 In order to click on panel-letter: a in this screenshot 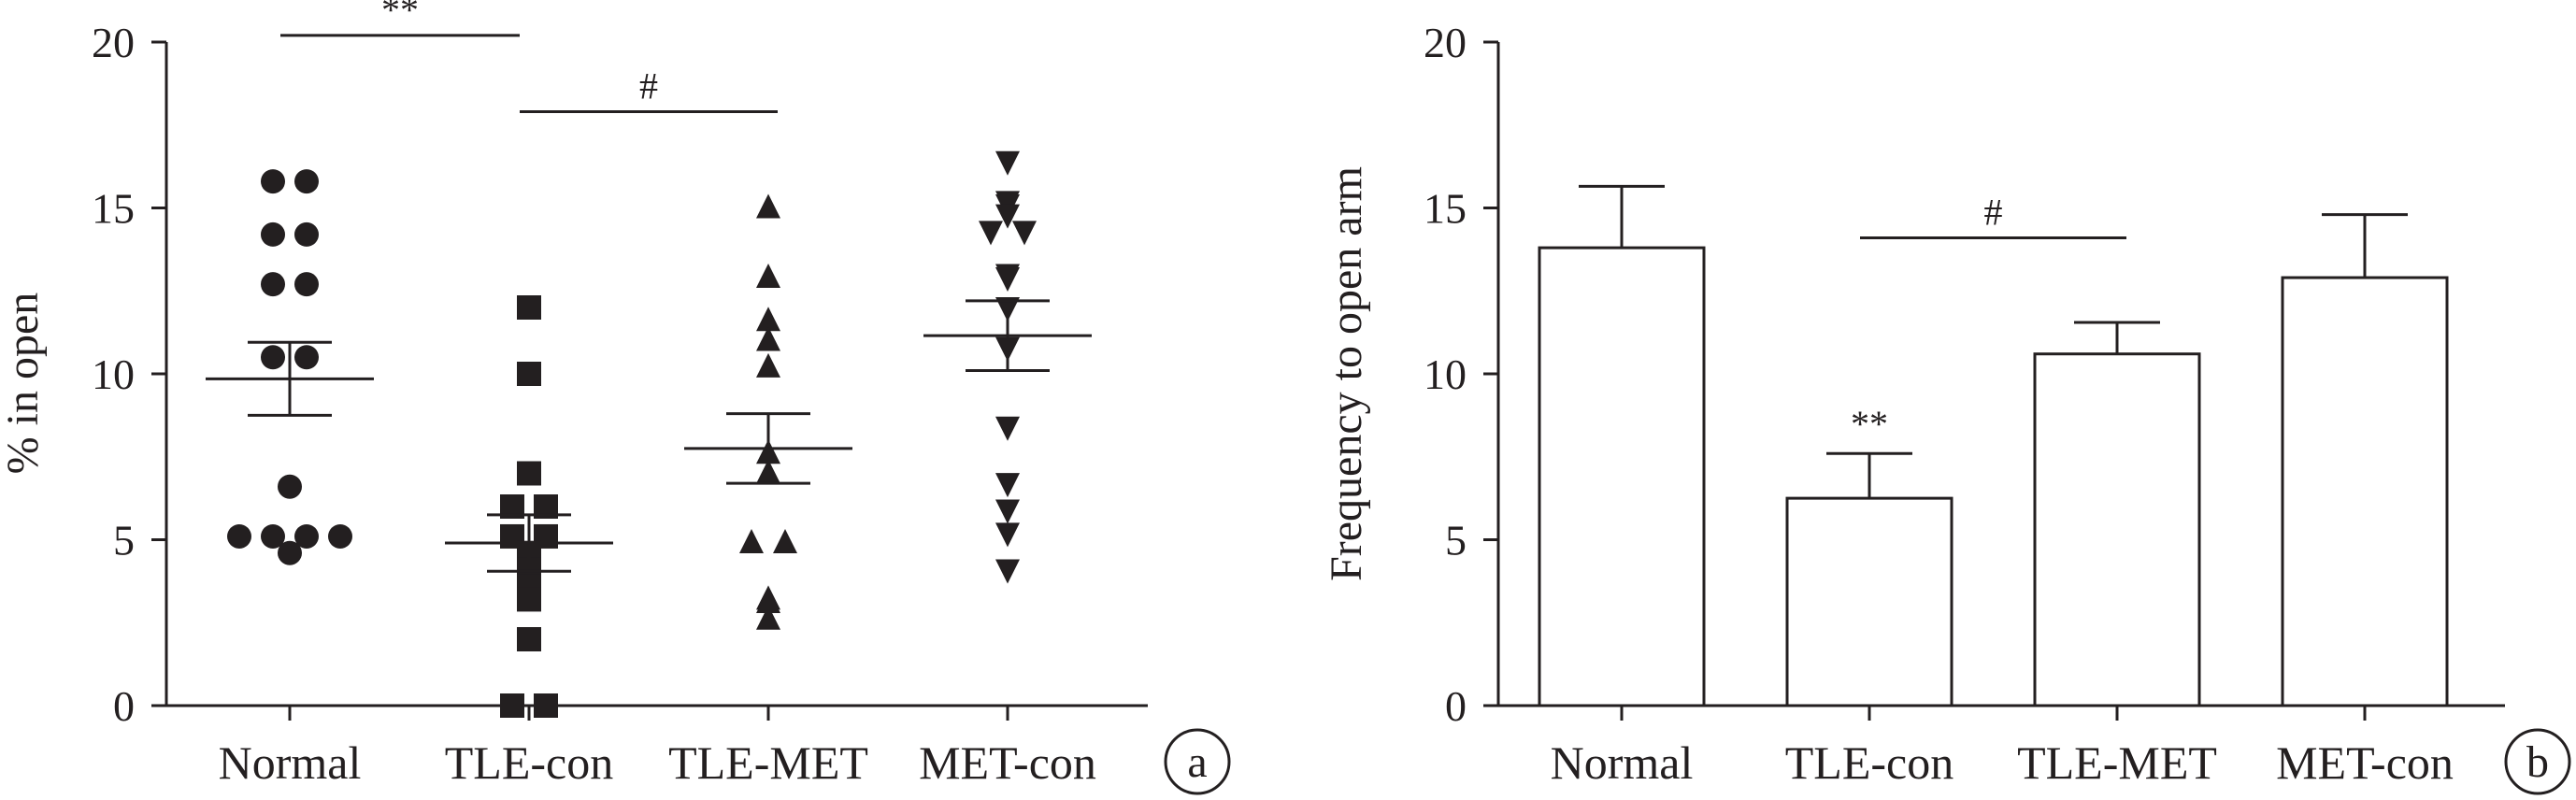, I will do `click(1197, 762)`.